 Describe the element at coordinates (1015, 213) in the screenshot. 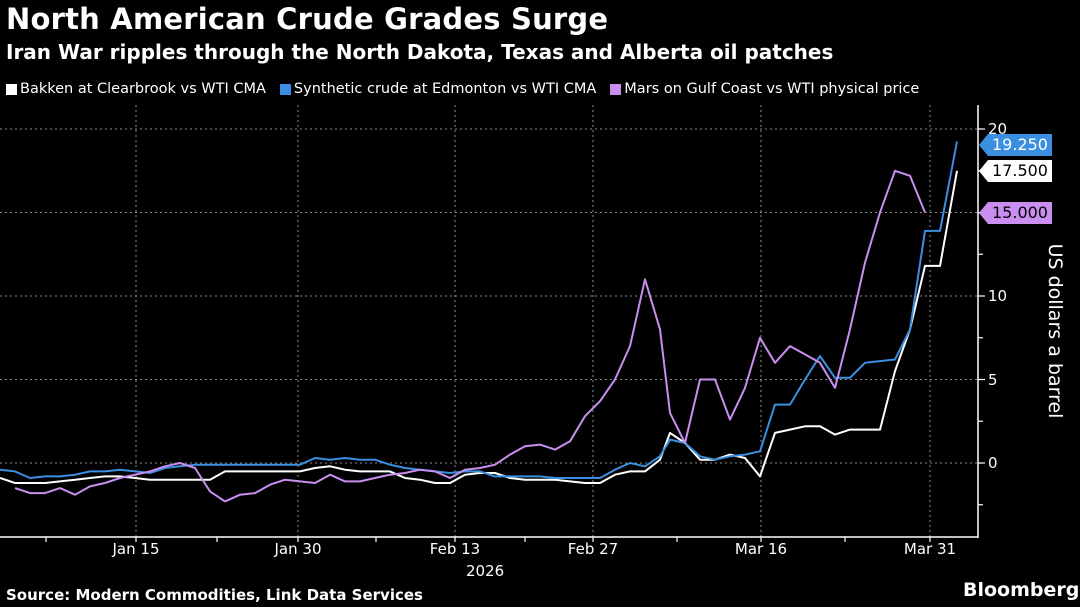

I see `last-value-tag: 15.000` at that location.